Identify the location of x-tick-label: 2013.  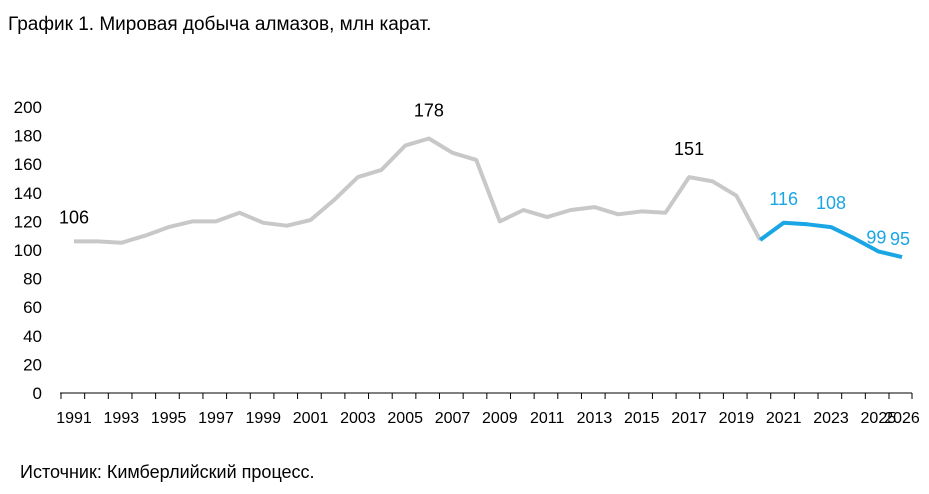
(595, 418).